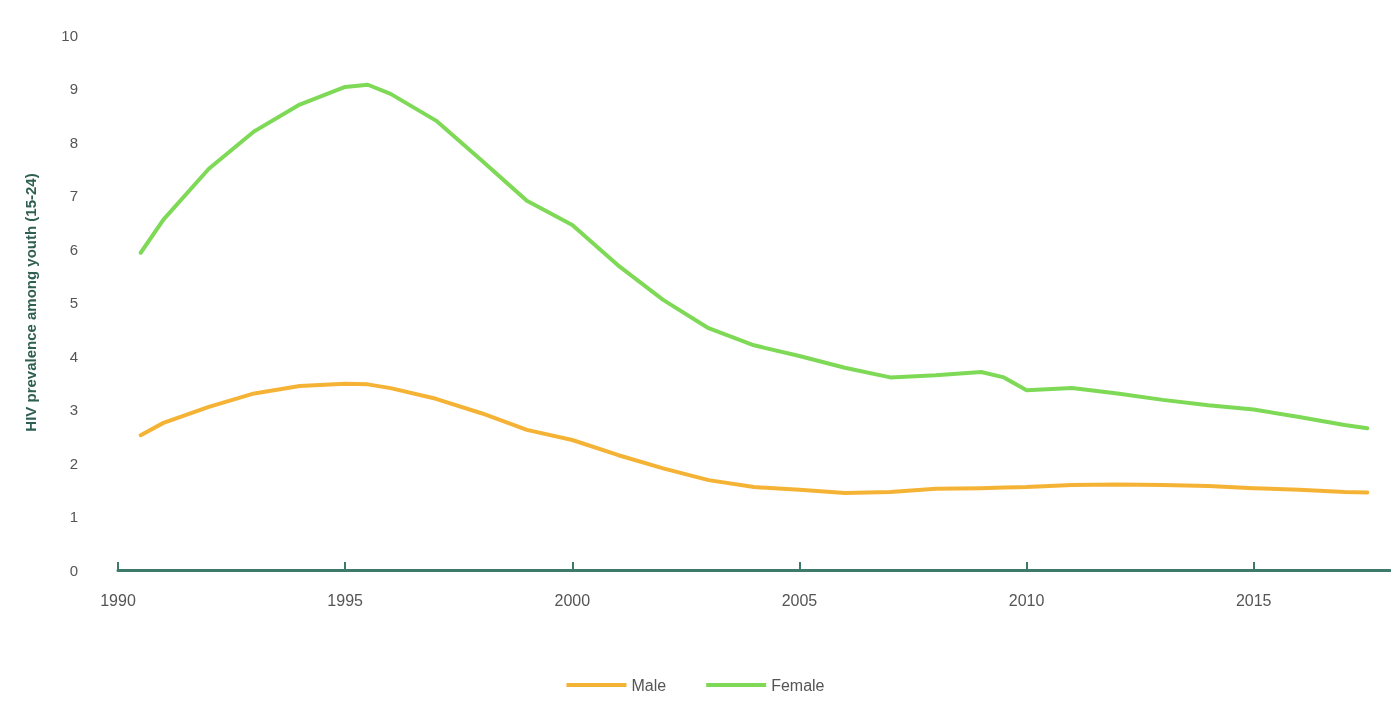 The height and width of the screenshot is (713, 1391). What do you see at coordinates (73, 142) in the screenshot?
I see `y-tick-label: 8` at bounding box center [73, 142].